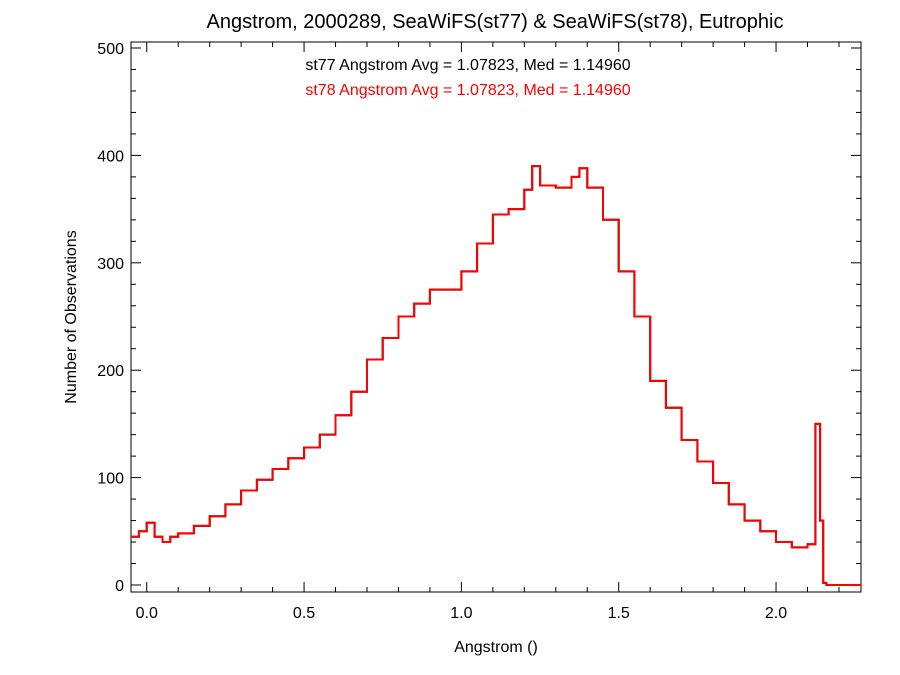  I want to click on y-tick-label: 0, so click(119, 586).